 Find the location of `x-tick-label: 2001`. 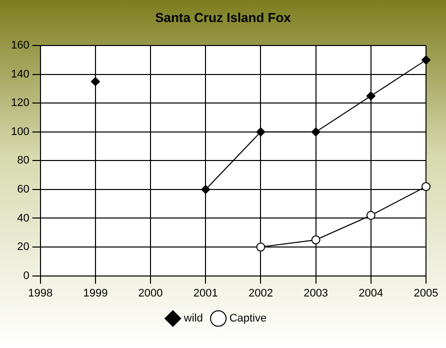

x-tick-label: 2001 is located at coordinates (205, 293).